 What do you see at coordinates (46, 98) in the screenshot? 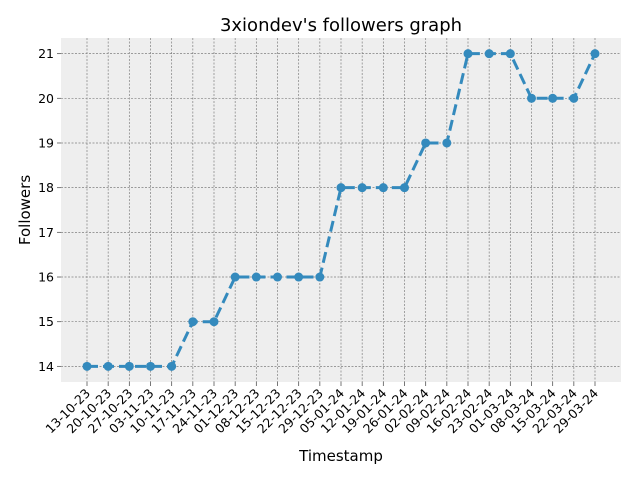
I see `y-tick-label: 20` at bounding box center [46, 98].